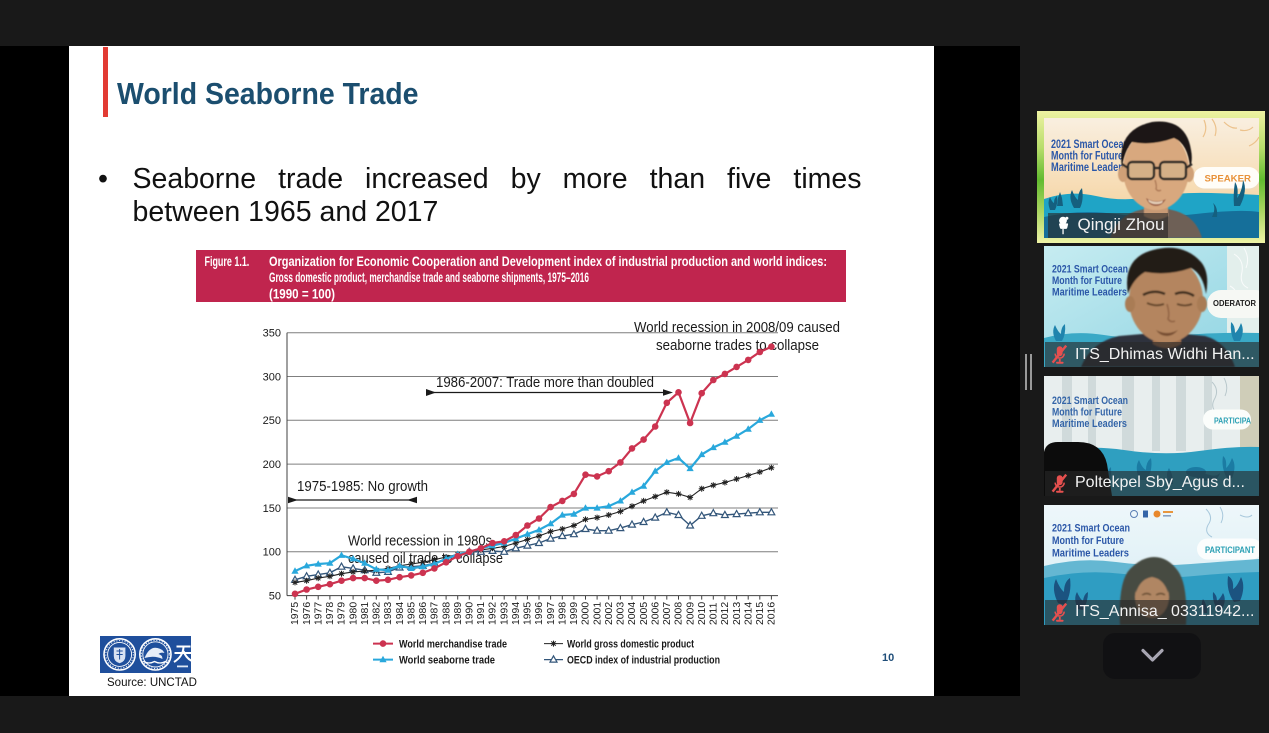 The height and width of the screenshot is (733, 1269). I want to click on svg-text: 2011, so click(714, 613).